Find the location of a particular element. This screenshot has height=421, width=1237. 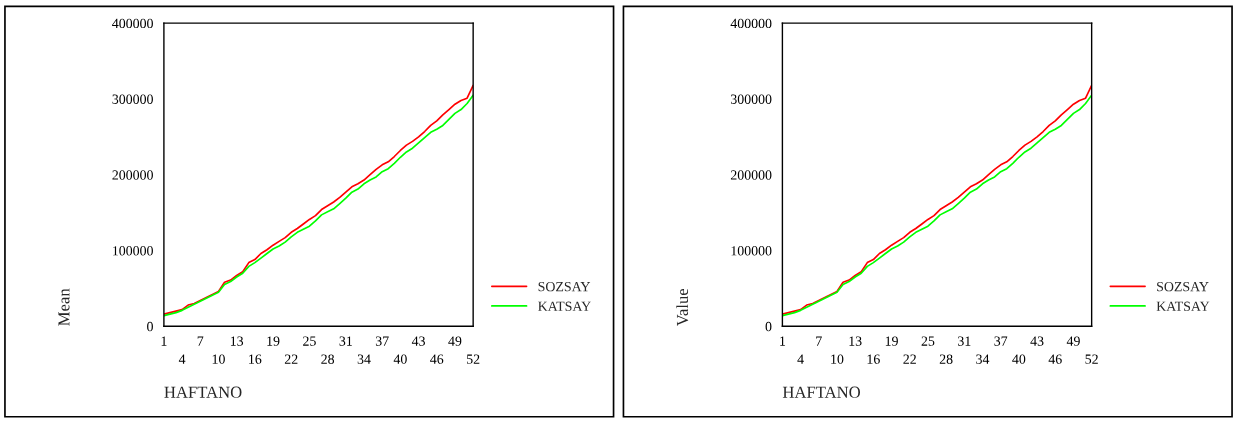

y-axis-title: Mean is located at coordinates (64, 307).